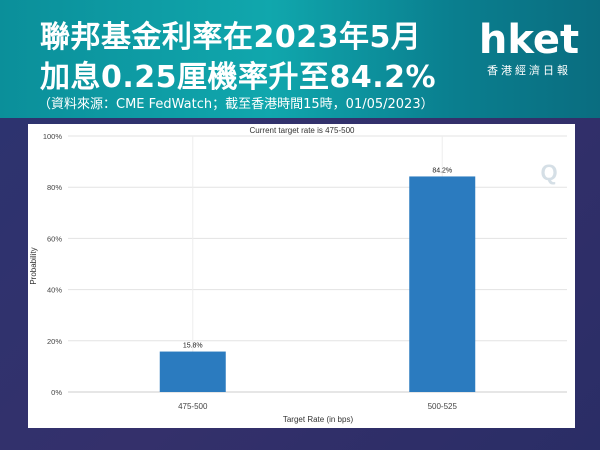 The image size is (600, 450). Describe the element at coordinates (54, 341) in the screenshot. I see `y-tick-label: 20%` at that location.